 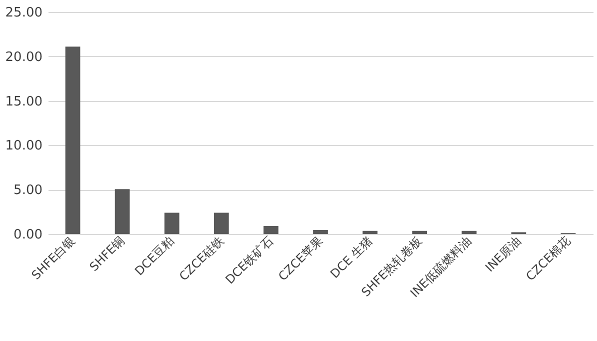 What do you see at coordinates (28, 235) in the screenshot?
I see `y-tick-label: 0.00` at bounding box center [28, 235].